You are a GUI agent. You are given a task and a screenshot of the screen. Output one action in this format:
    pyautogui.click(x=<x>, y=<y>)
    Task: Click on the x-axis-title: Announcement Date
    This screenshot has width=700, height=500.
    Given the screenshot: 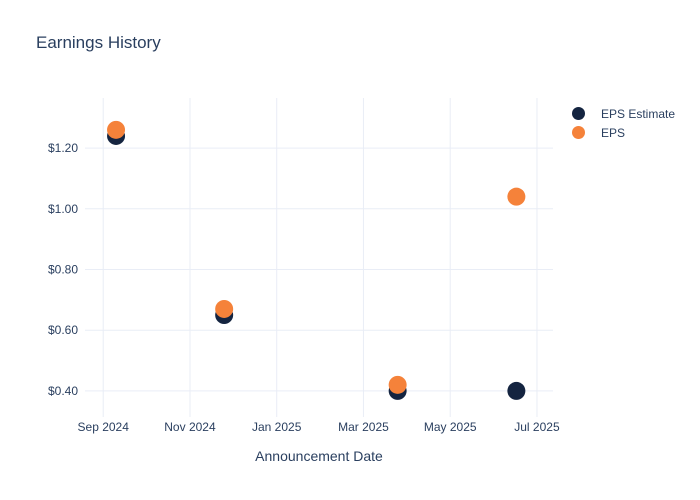 What is the action you would take?
    pyautogui.click(x=319, y=456)
    